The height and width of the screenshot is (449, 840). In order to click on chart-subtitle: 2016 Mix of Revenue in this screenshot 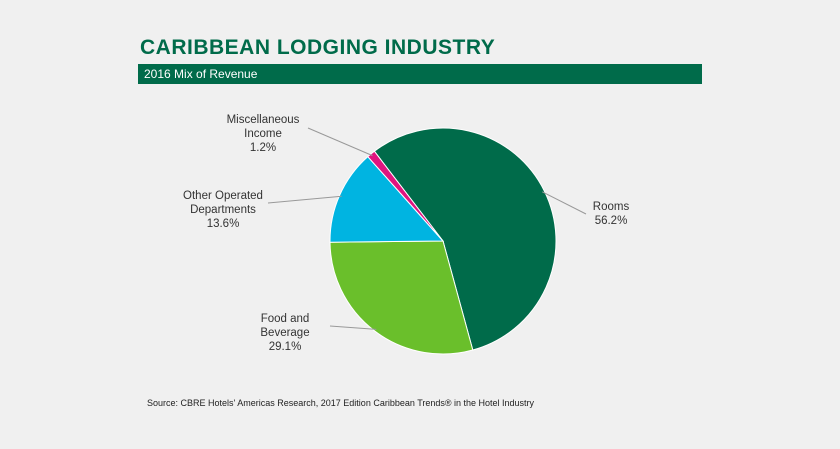, I will do `click(201, 74)`.